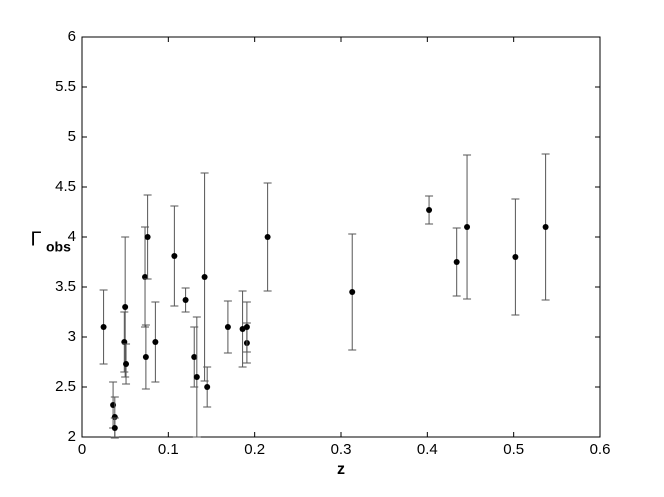 This screenshot has width=664, height=497. I want to click on y-tick-label: 6, so click(72, 36).